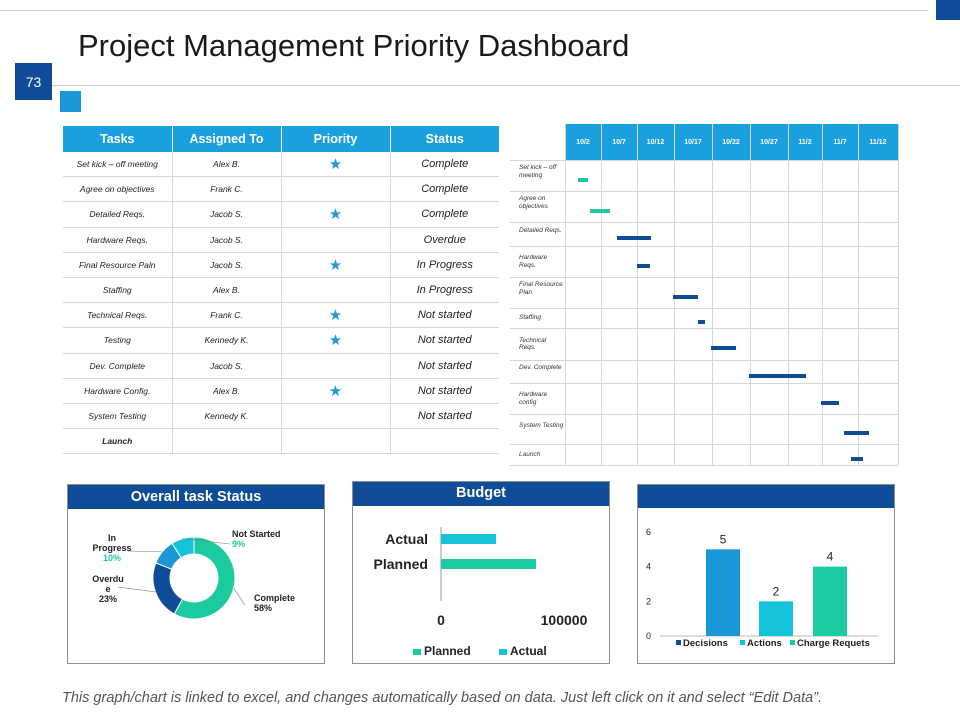 This screenshot has height=720, width=960. What do you see at coordinates (444, 139) in the screenshot?
I see `column-header-status: Status` at bounding box center [444, 139].